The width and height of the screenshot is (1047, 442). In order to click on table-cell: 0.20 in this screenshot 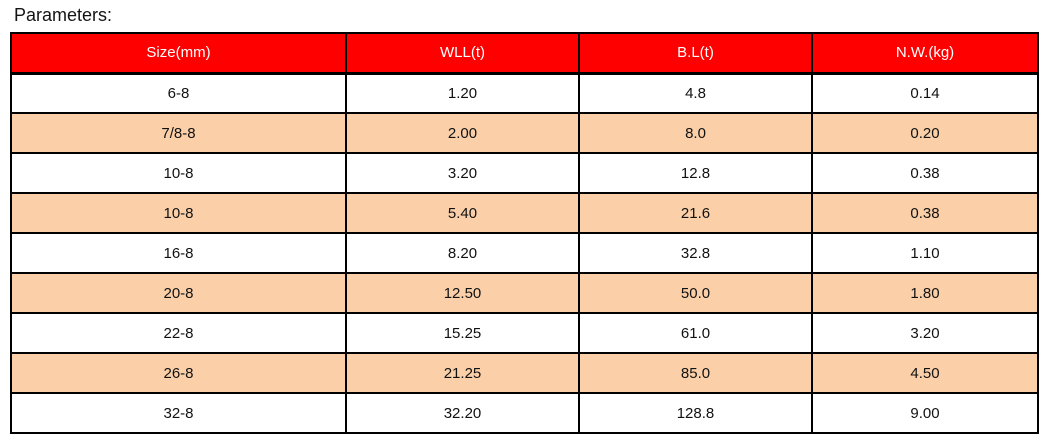, I will do `click(925, 133)`.